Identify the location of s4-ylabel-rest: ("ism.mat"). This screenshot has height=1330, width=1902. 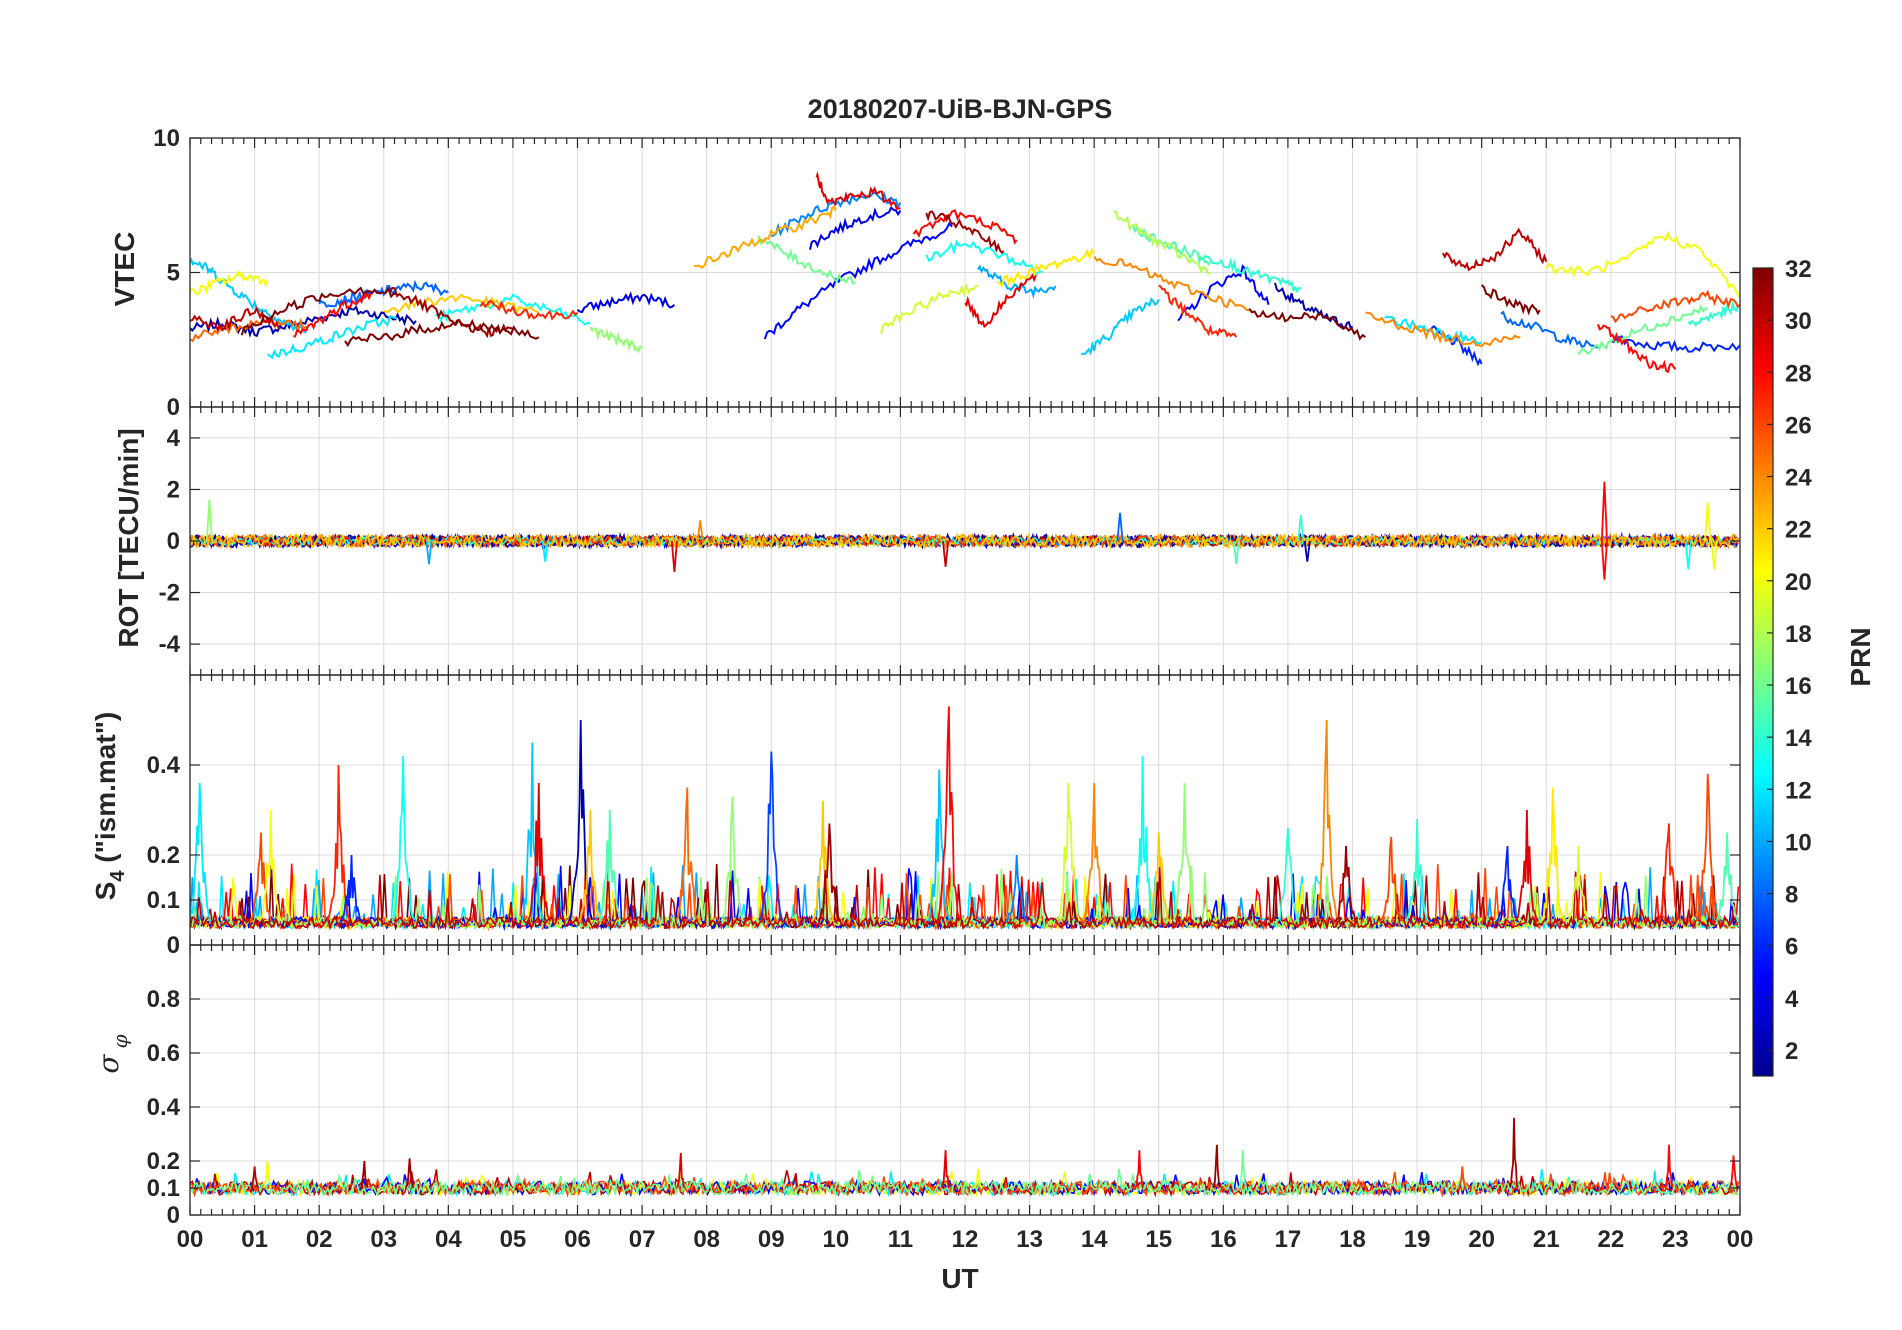
(105, 791).